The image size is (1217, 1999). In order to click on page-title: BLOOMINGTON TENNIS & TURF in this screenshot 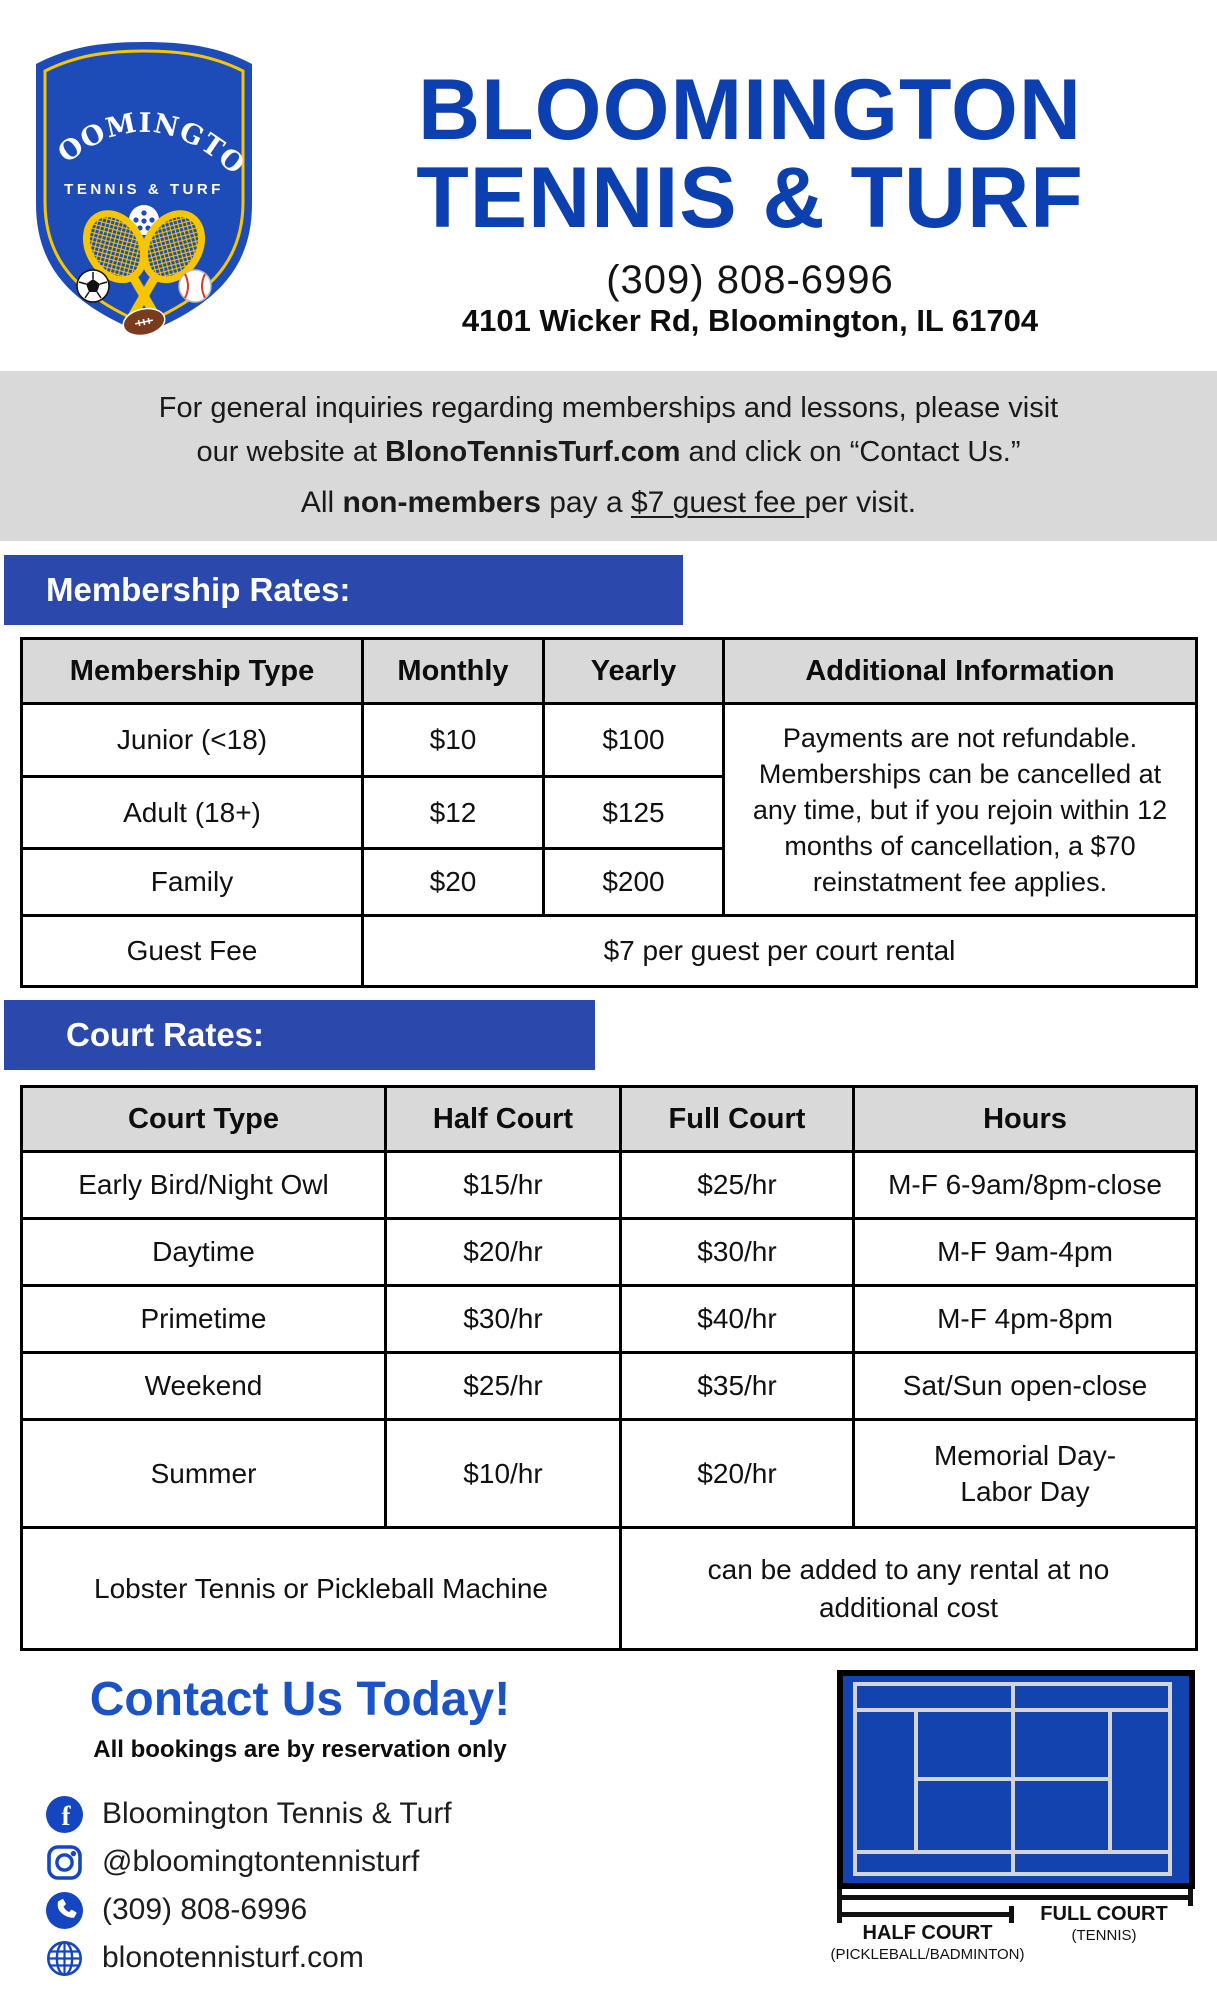, I will do `click(750, 154)`.